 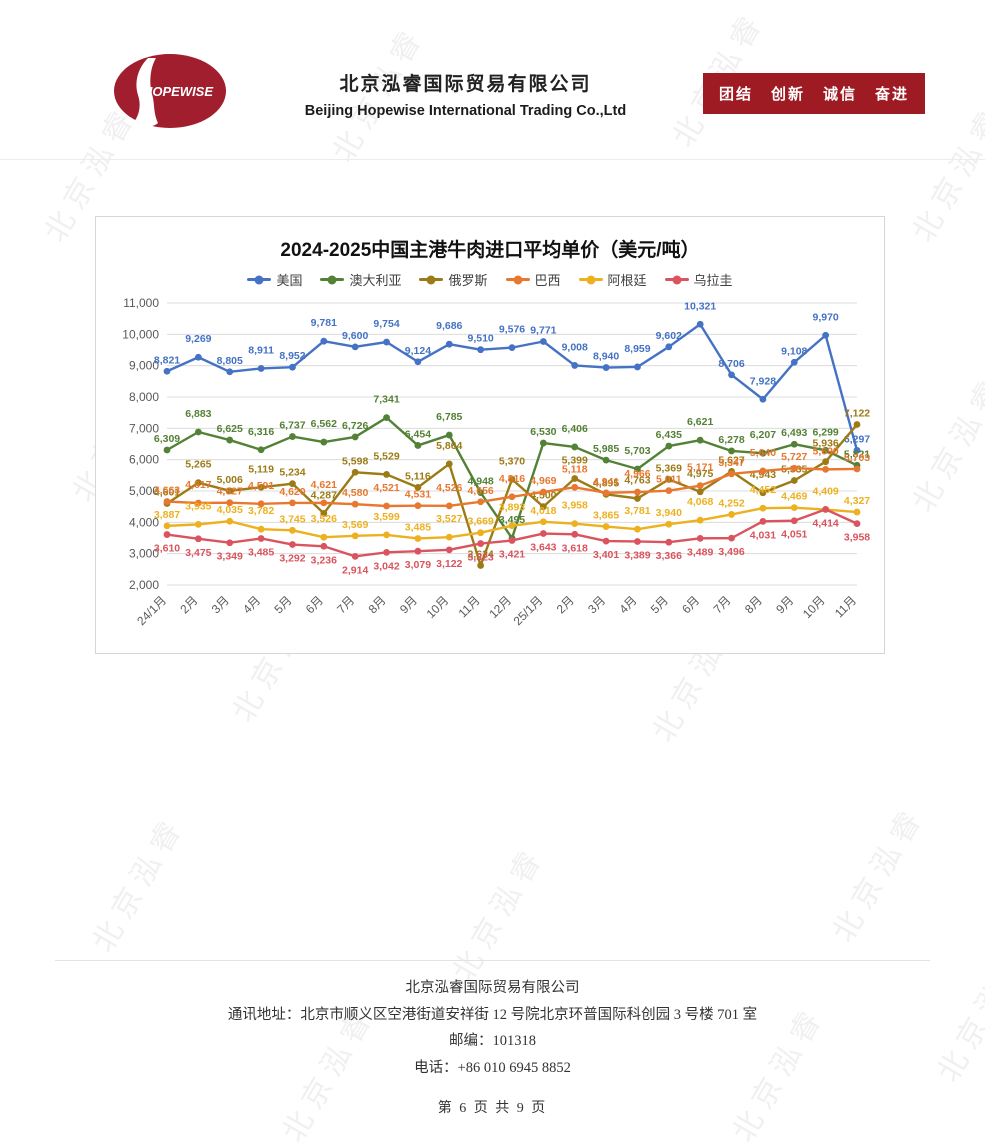 I want to click on chart-title: 2024-2025中国主港牛肉进口平均单价（美元/吨）, so click(x=490, y=250).